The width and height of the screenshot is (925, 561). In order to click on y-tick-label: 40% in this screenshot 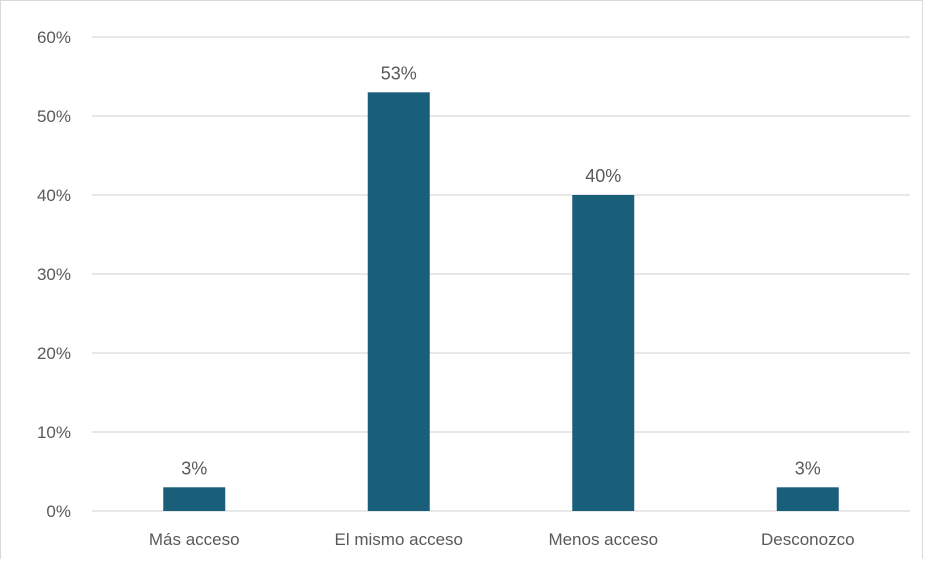, I will do `click(54, 195)`.